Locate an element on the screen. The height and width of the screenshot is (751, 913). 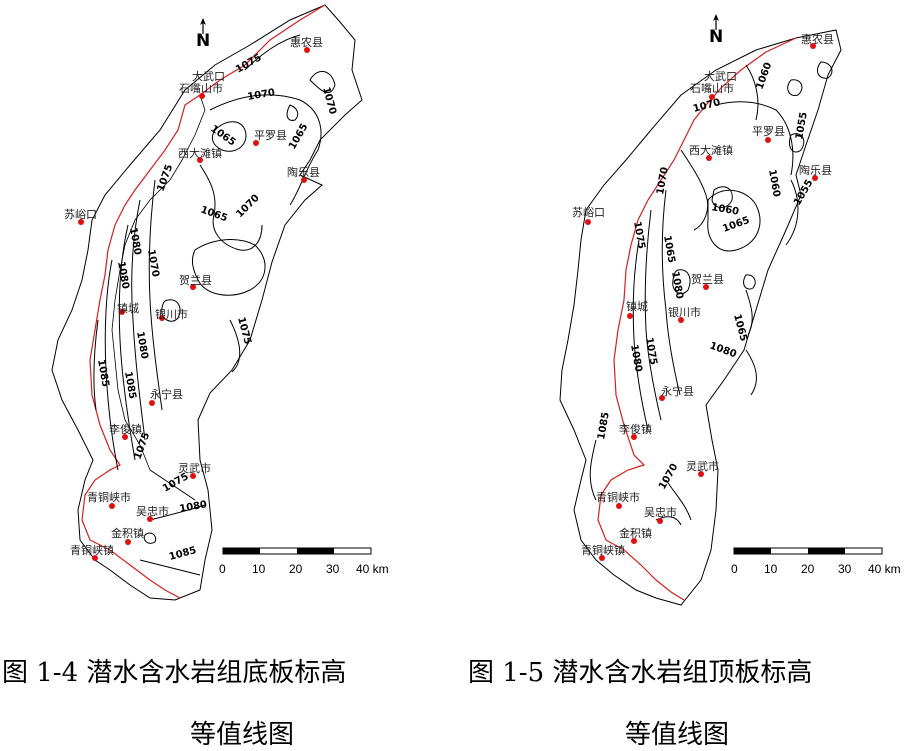
figure-caption-right: 图 1-5 潜水含水岩组顶板标高 is located at coordinates (640, 673).